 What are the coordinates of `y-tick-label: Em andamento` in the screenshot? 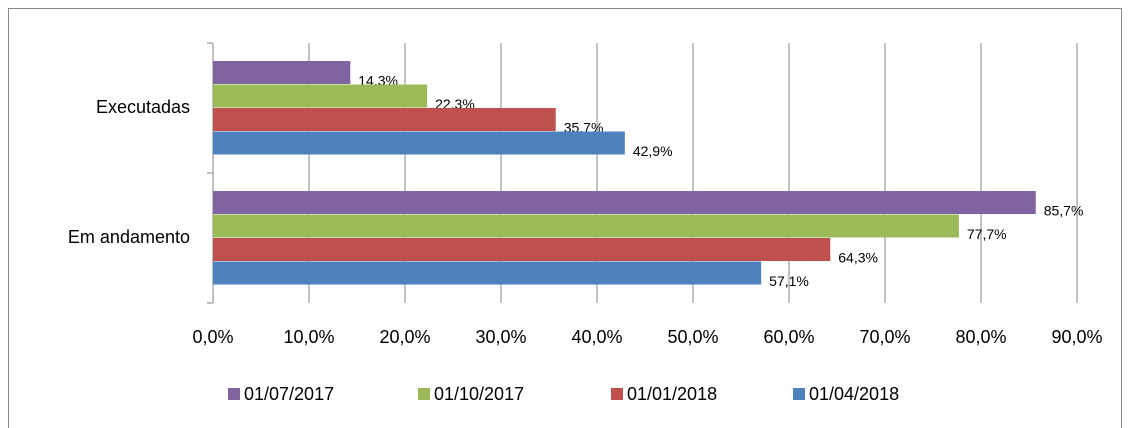 It's located at (129, 237).